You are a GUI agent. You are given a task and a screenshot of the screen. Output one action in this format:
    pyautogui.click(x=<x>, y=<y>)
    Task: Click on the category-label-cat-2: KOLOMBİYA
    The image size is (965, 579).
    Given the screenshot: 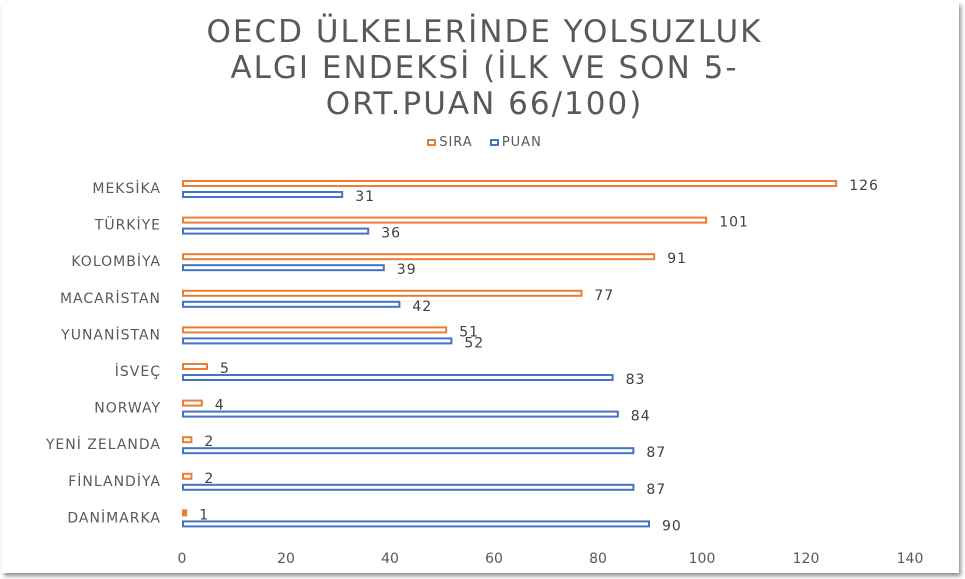 What is the action you would take?
    pyautogui.click(x=116, y=261)
    